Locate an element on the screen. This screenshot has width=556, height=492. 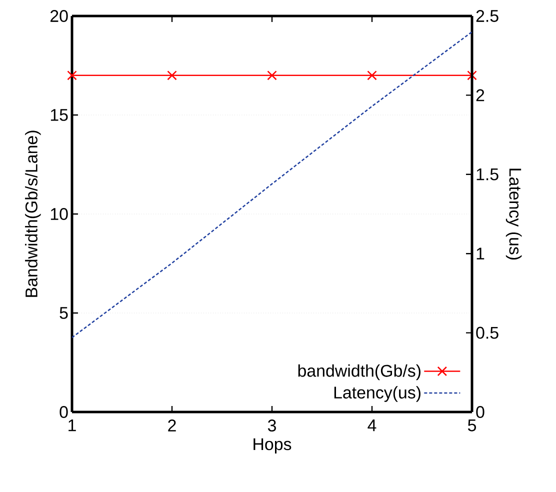
legend-label: Latency(us) is located at coordinates (377, 394).